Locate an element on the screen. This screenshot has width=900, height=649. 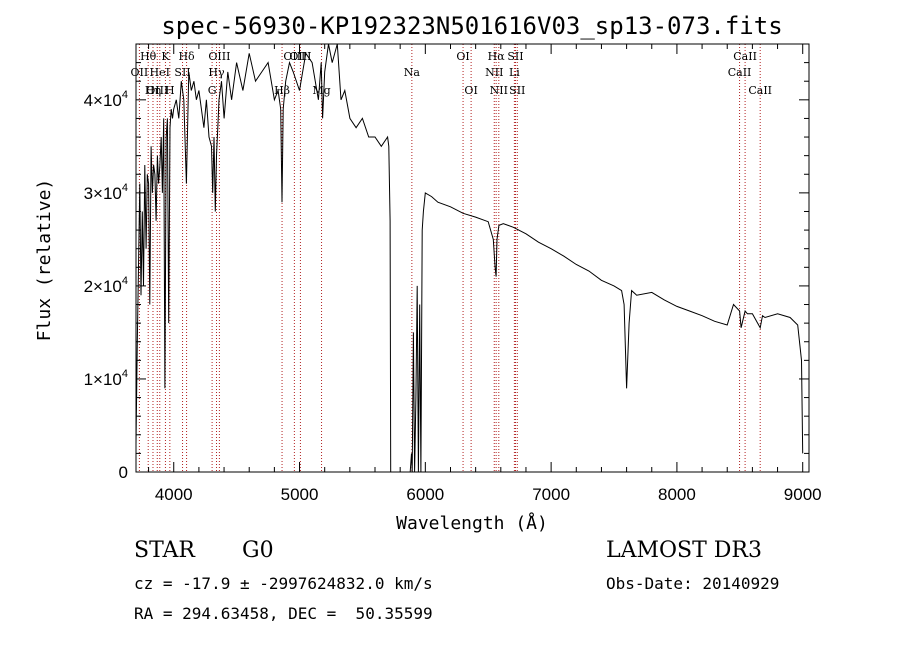
marker-label-18: OI is located at coordinates (470, 90).